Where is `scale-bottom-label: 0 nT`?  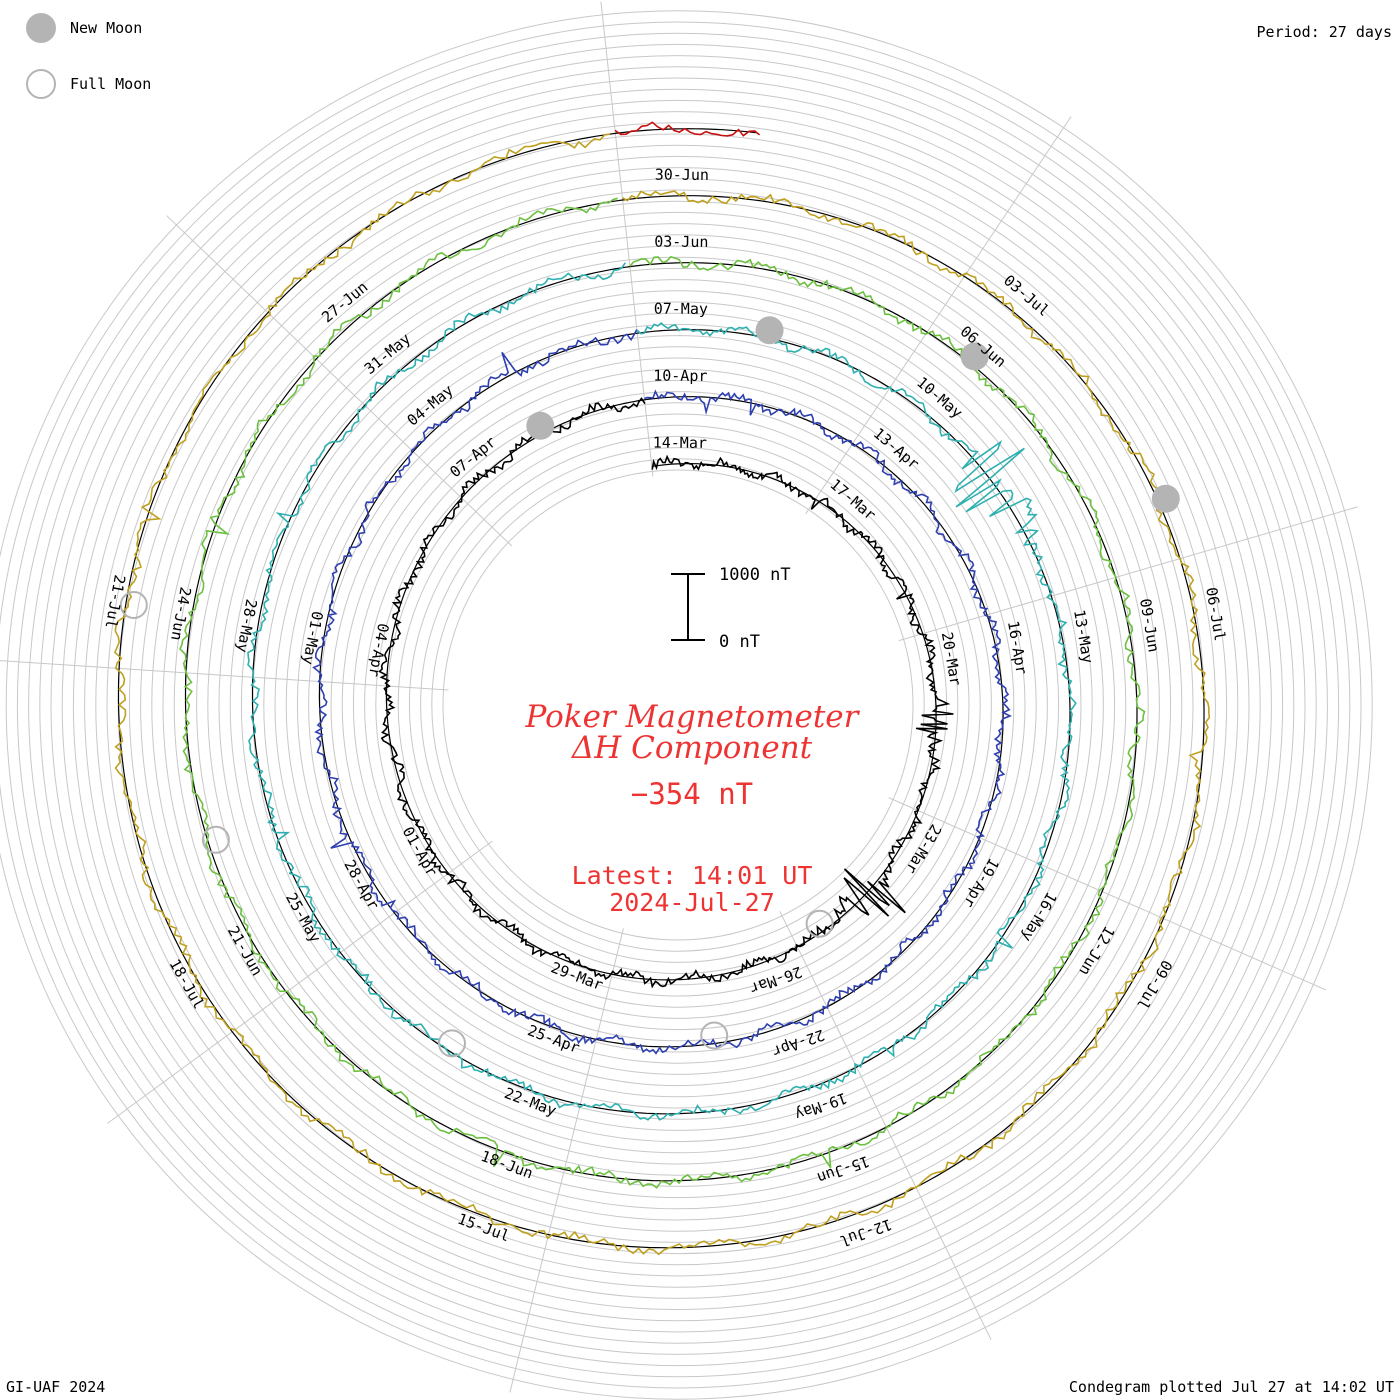 scale-bottom-label: 0 nT is located at coordinates (739, 642).